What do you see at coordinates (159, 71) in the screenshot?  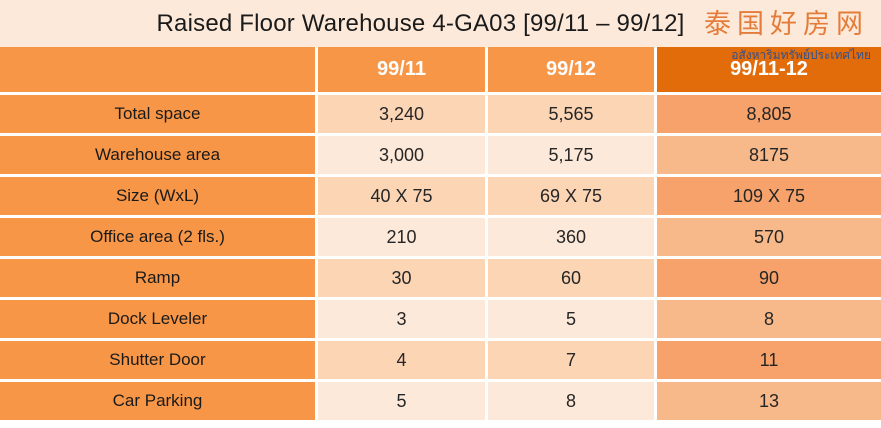 I see `header-blank-cell` at bounding box center [159, 71].